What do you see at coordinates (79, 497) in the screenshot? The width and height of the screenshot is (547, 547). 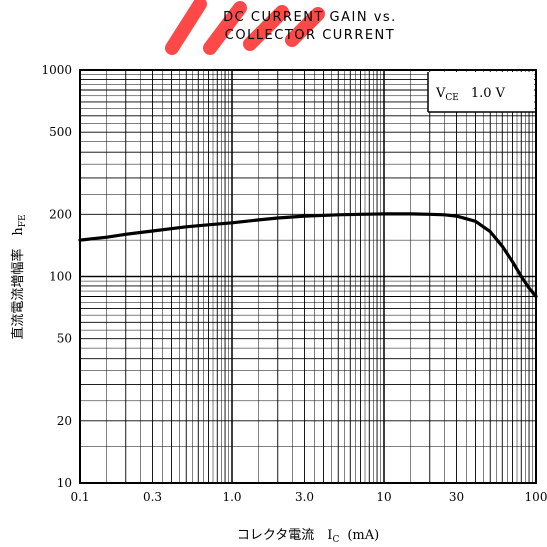 I see `x-tick-label-0: 0.1` at bounding box center [79, 497].